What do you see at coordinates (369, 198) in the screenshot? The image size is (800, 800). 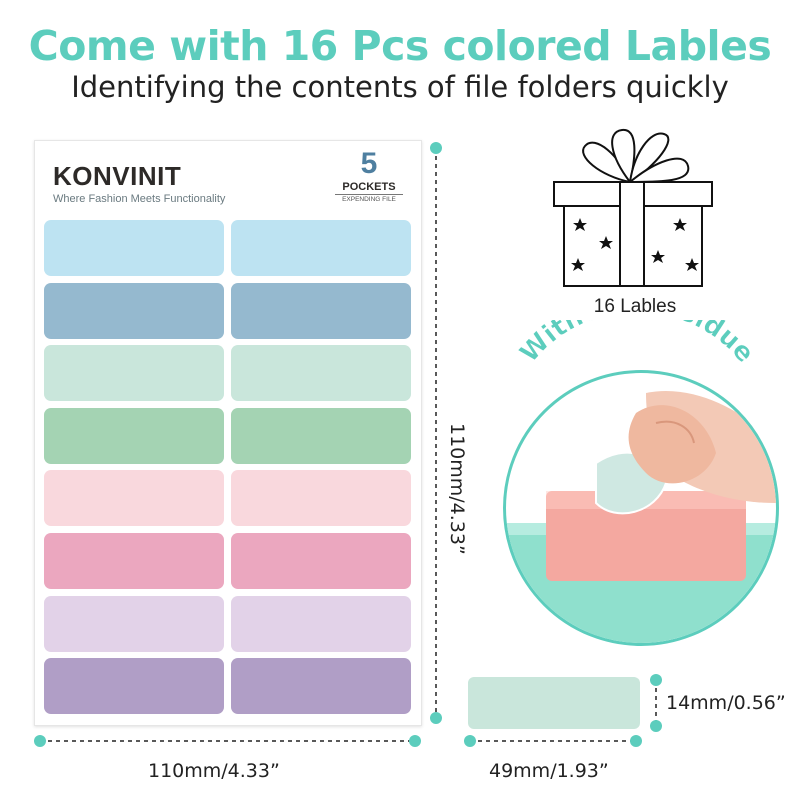 I see `pockets-subtitle: EXPENDING FILE` at bounding box center [369, 198].